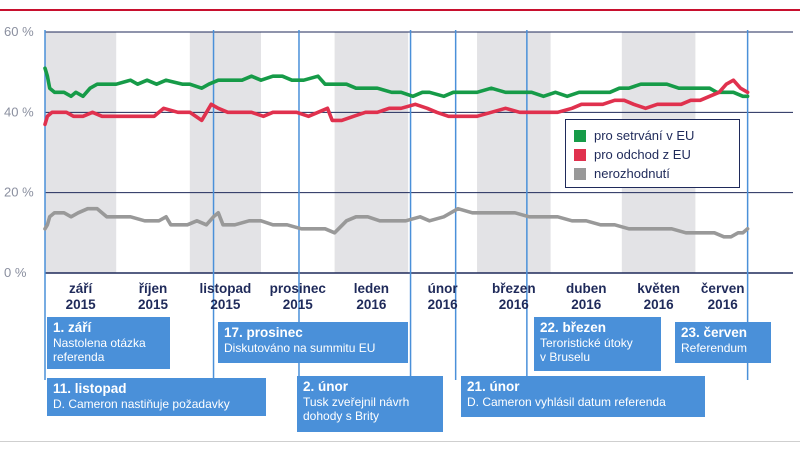  I want to click on y-tick-label: 40 %, so click(19, 111).